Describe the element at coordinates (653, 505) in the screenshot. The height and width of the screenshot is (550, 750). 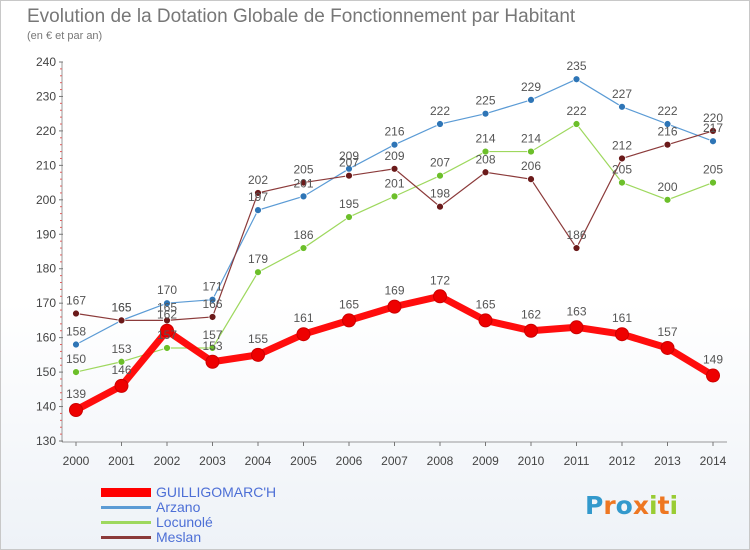
I see `logo-letter: i` at that location.